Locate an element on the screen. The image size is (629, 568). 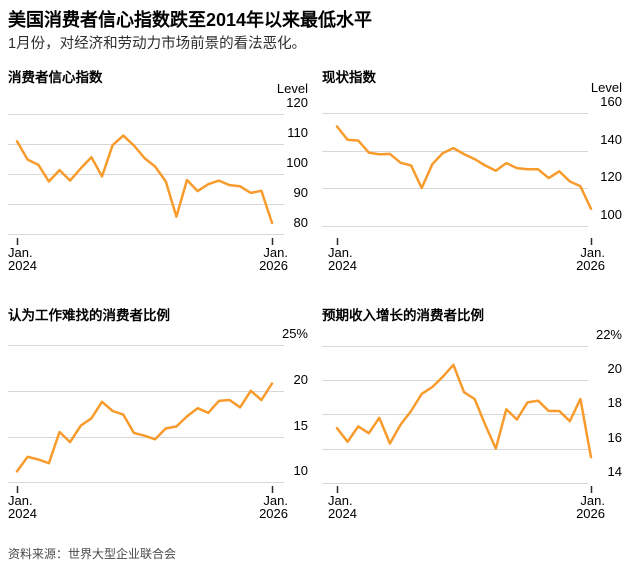
y-axis-label: 160 is located at coordinates (611, 101).